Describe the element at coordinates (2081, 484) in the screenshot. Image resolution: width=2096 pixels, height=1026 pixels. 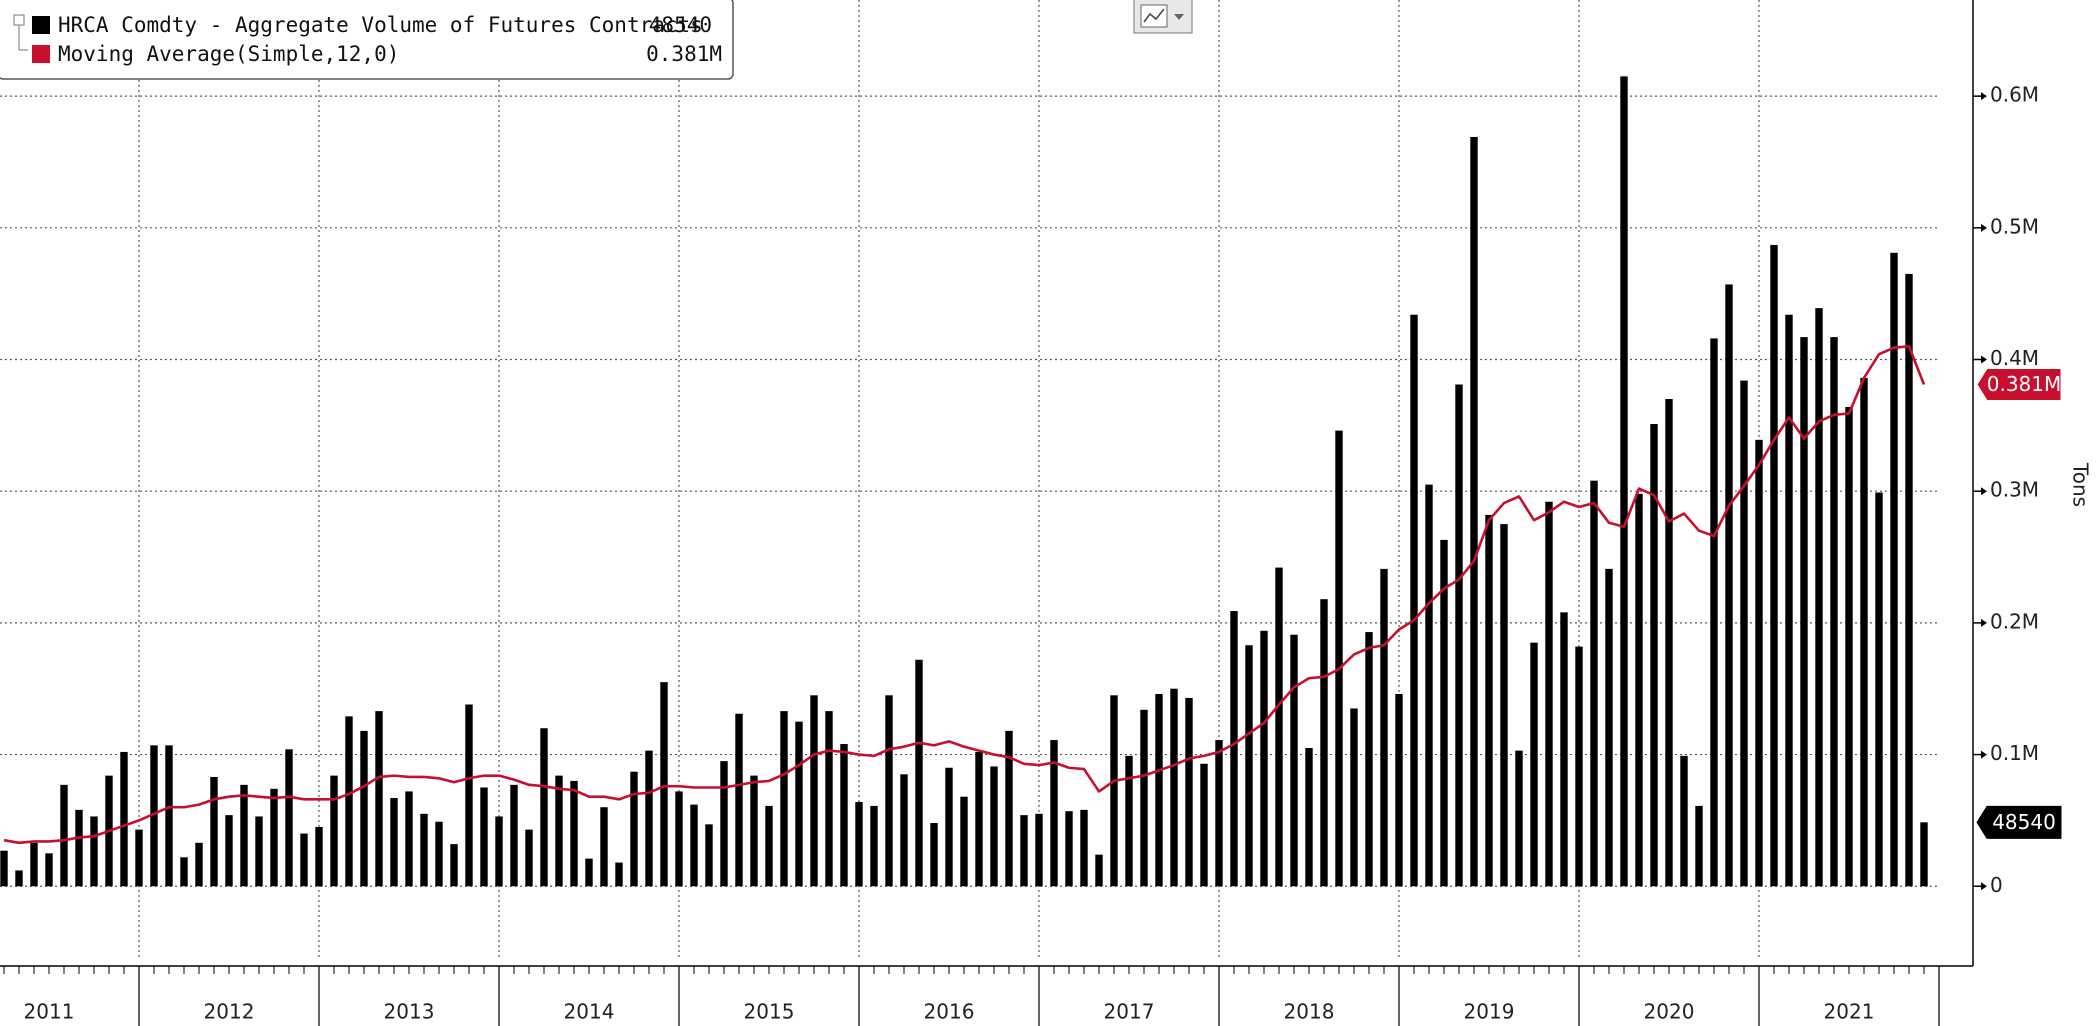
I see `y-axis-label: Tons` at that location.